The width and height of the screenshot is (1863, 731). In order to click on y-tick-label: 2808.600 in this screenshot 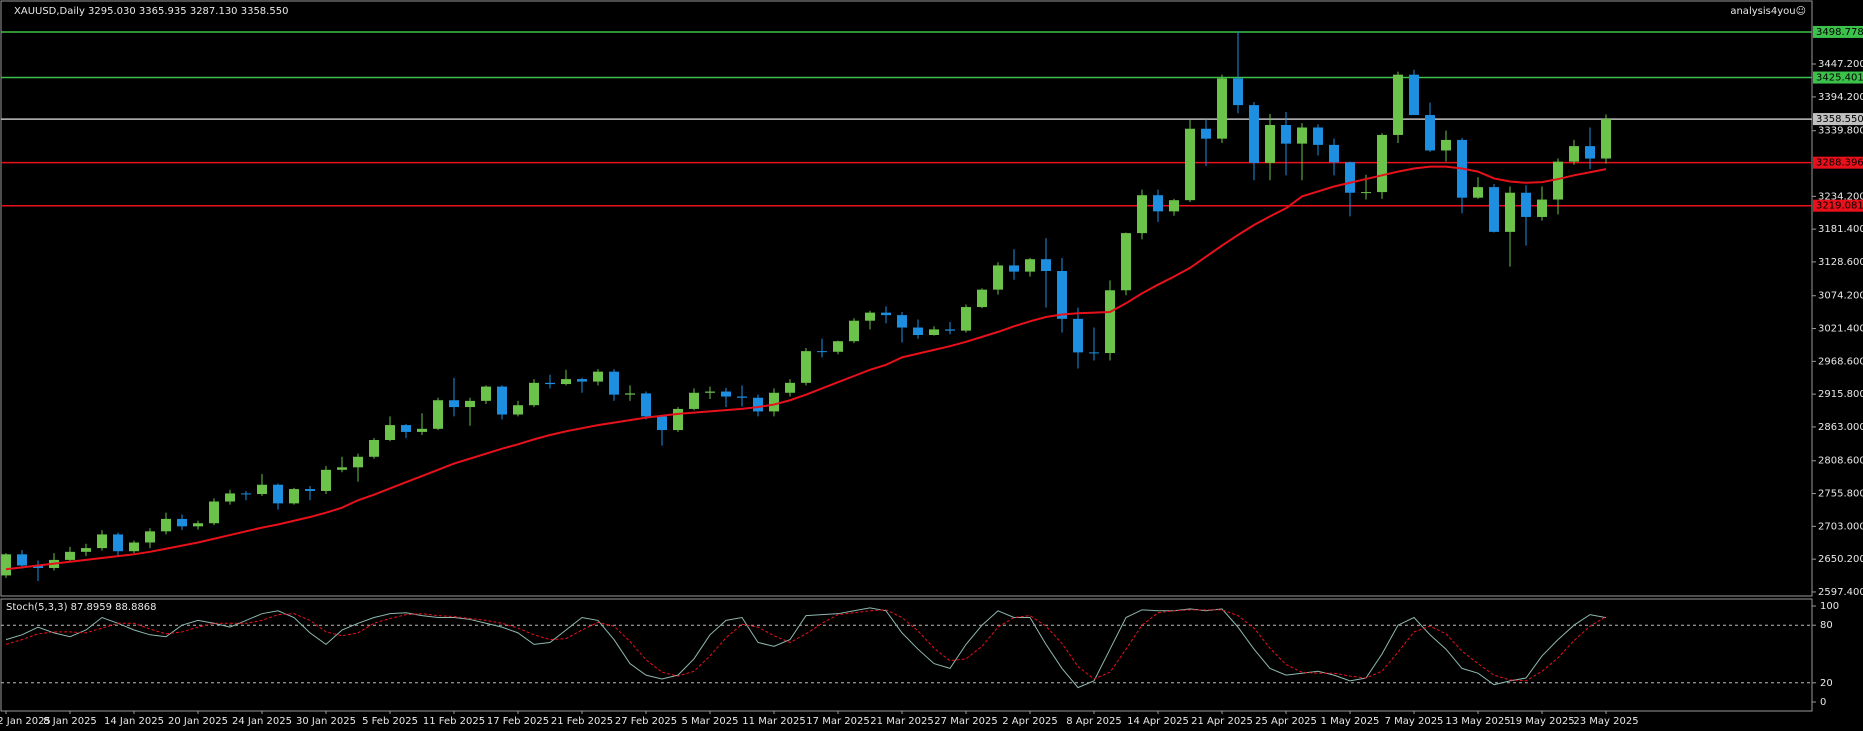, I will do `click(1840, 461)`.